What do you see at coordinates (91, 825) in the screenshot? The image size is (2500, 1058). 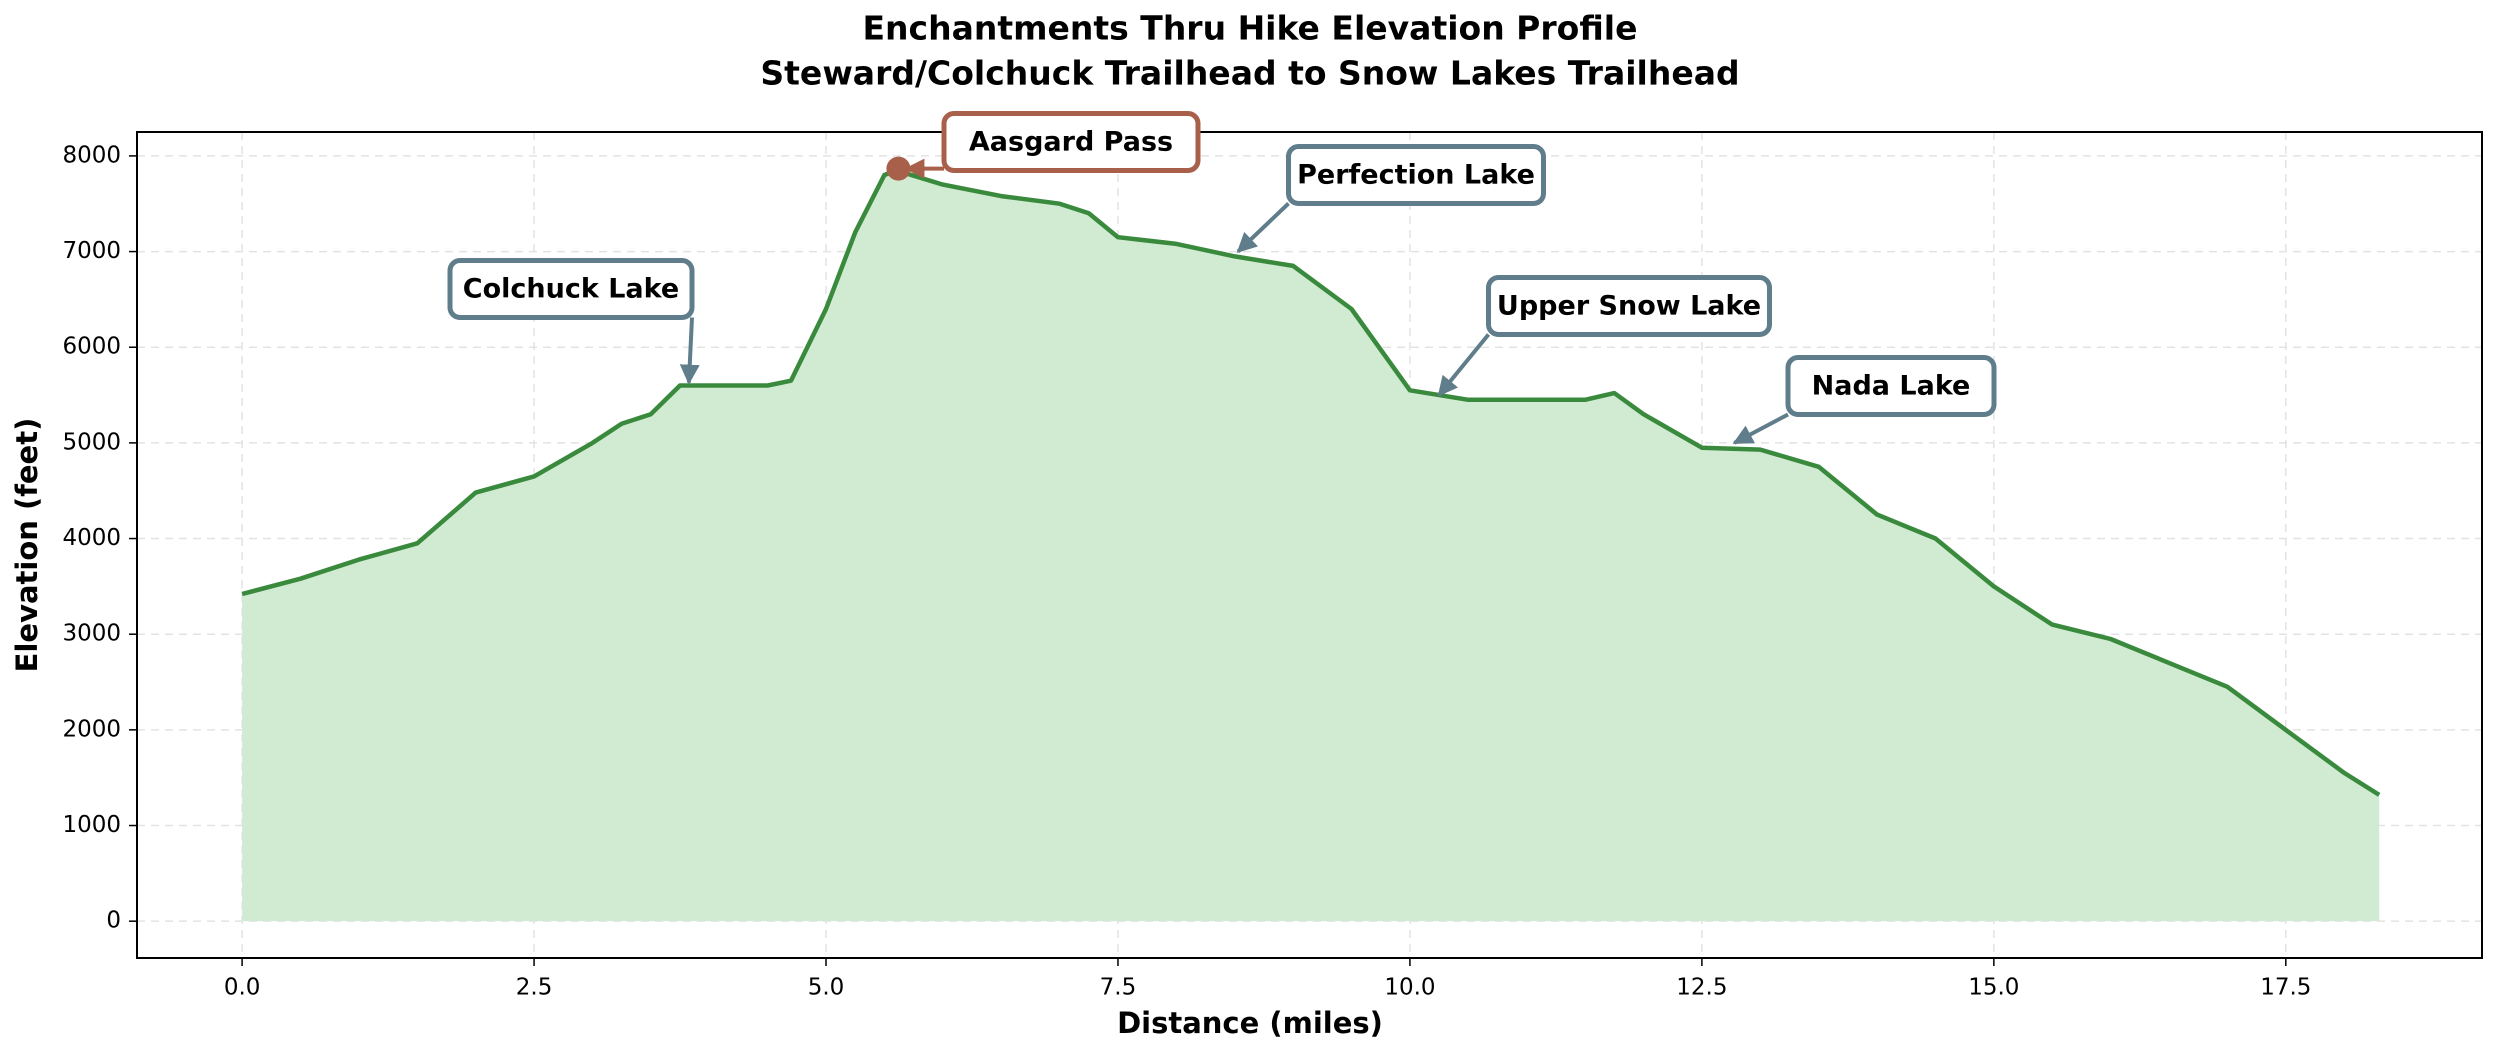 I see `y-tick-label: 1000` at bounding box center [91, 825].